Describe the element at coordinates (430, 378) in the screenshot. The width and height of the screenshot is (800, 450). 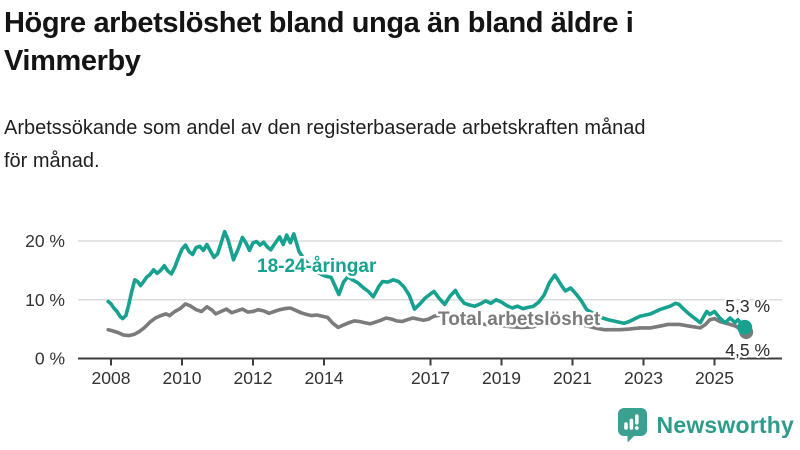
I see `x-axis-tick-label: 2017` at that location.